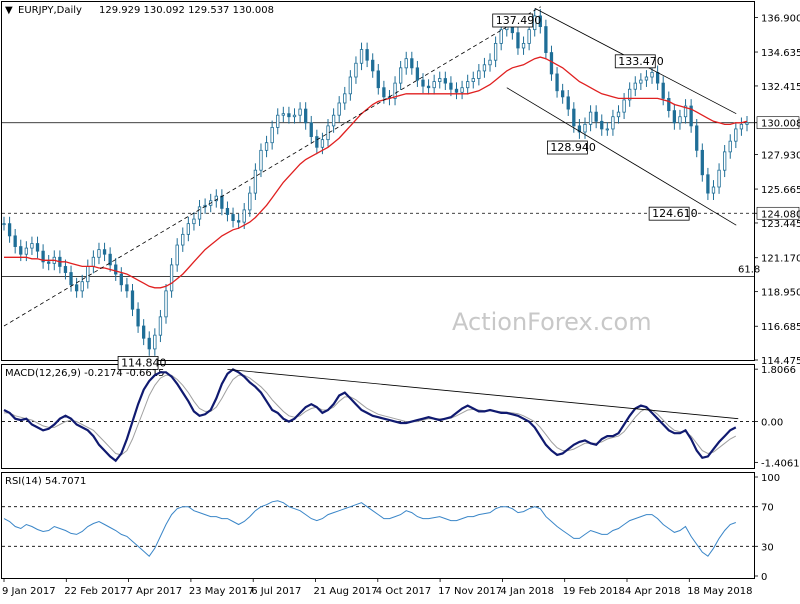  Describe the element at coordinates (573, 147) in the screenshot. I see `annotation-label: 128.940` at that location.